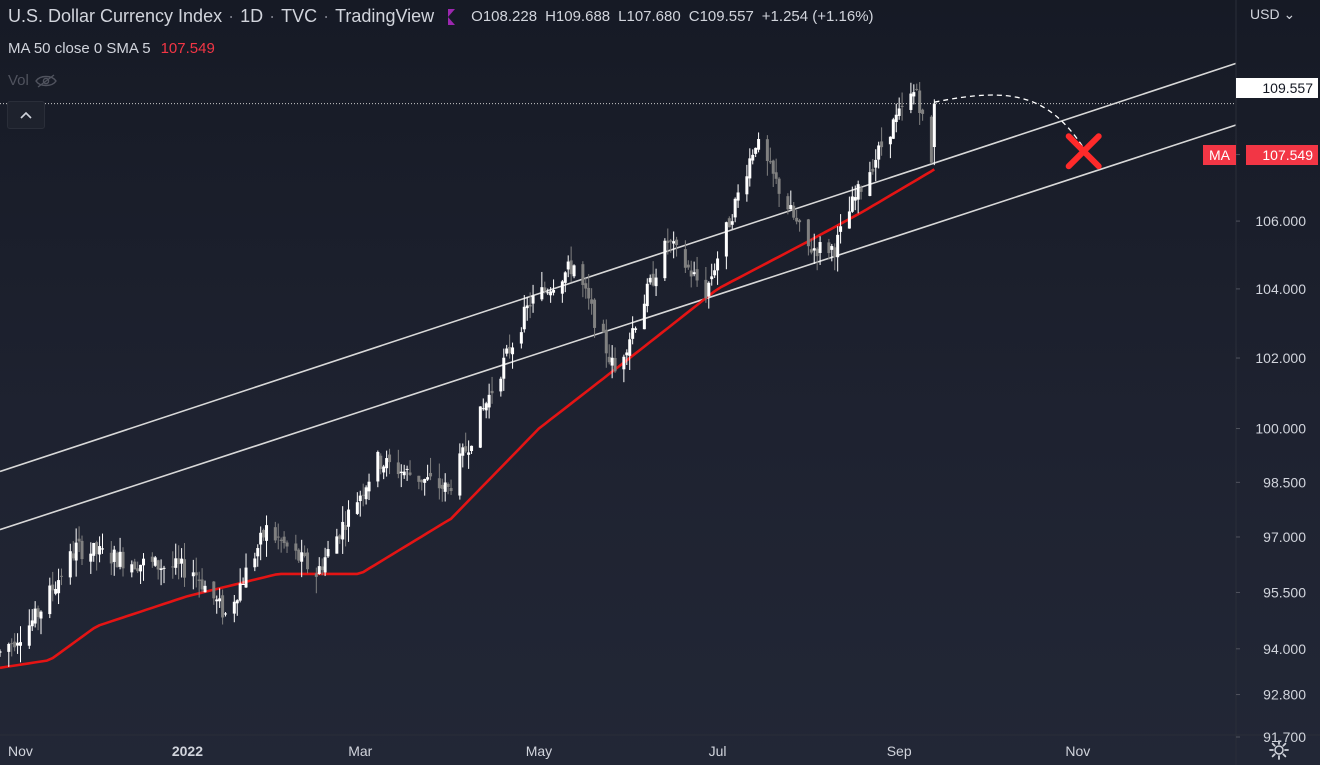  Describe the element at coordinates (1284, 649) in the screenshot. I see `y-tick-label: 94.000` at that location.